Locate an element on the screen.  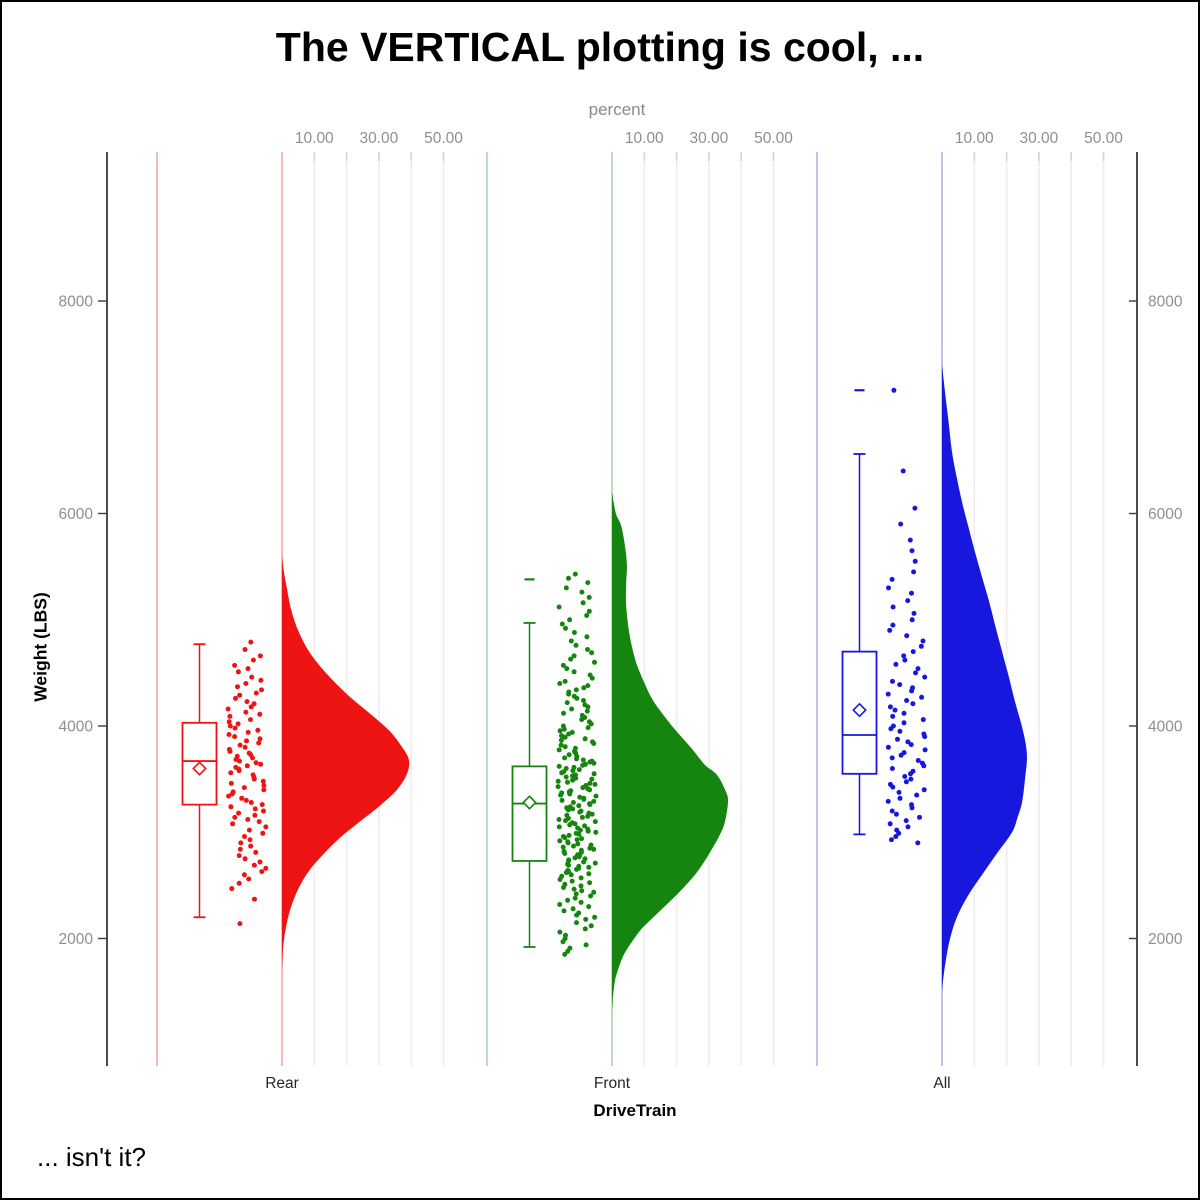
y-tick-label: 4000 is located at coordinates (76, 727).